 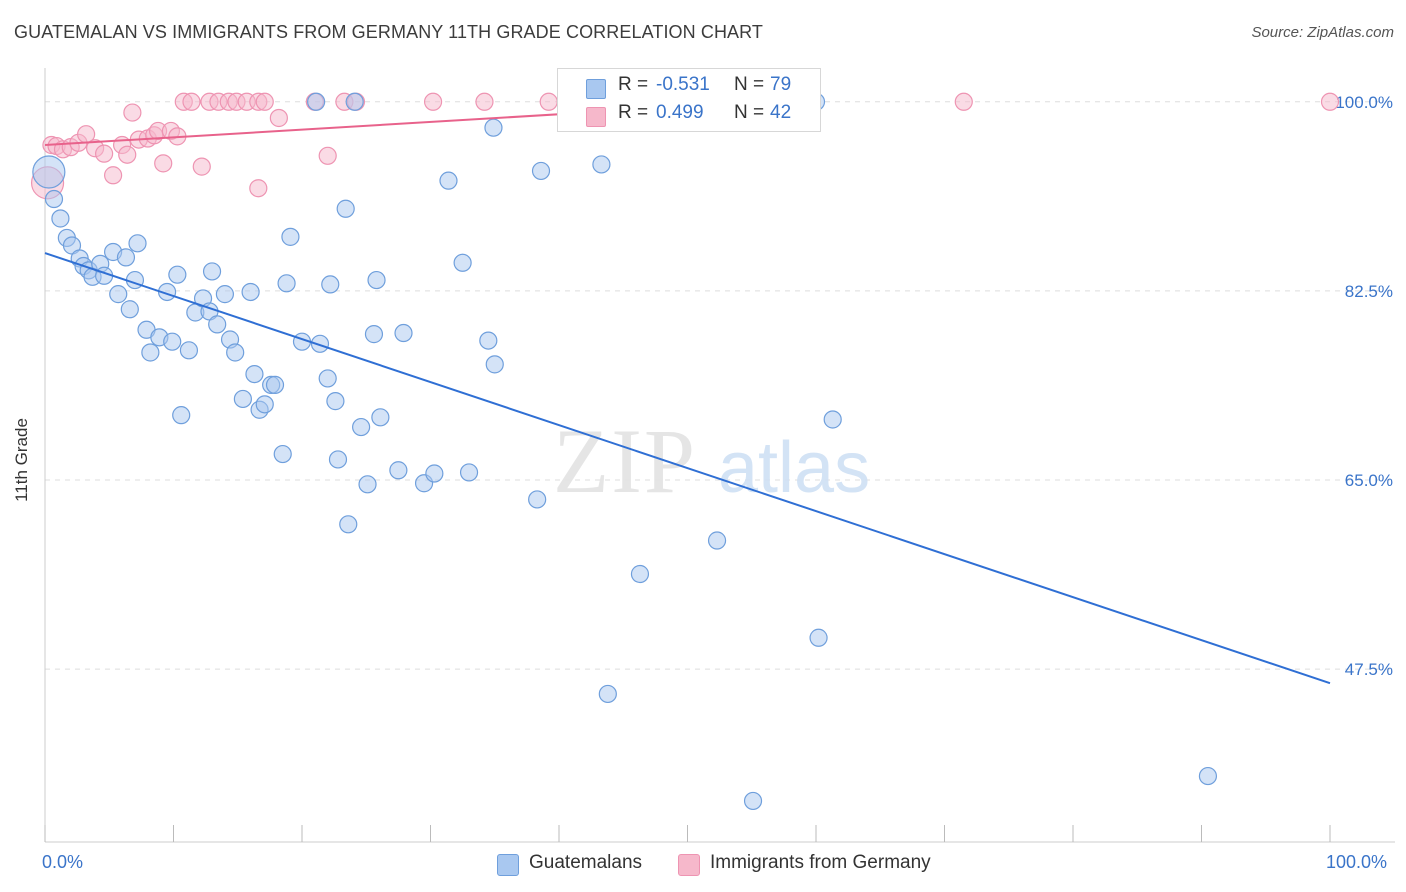 I want to click on legend-r-value: 0.499, so click(x=680, y=112).